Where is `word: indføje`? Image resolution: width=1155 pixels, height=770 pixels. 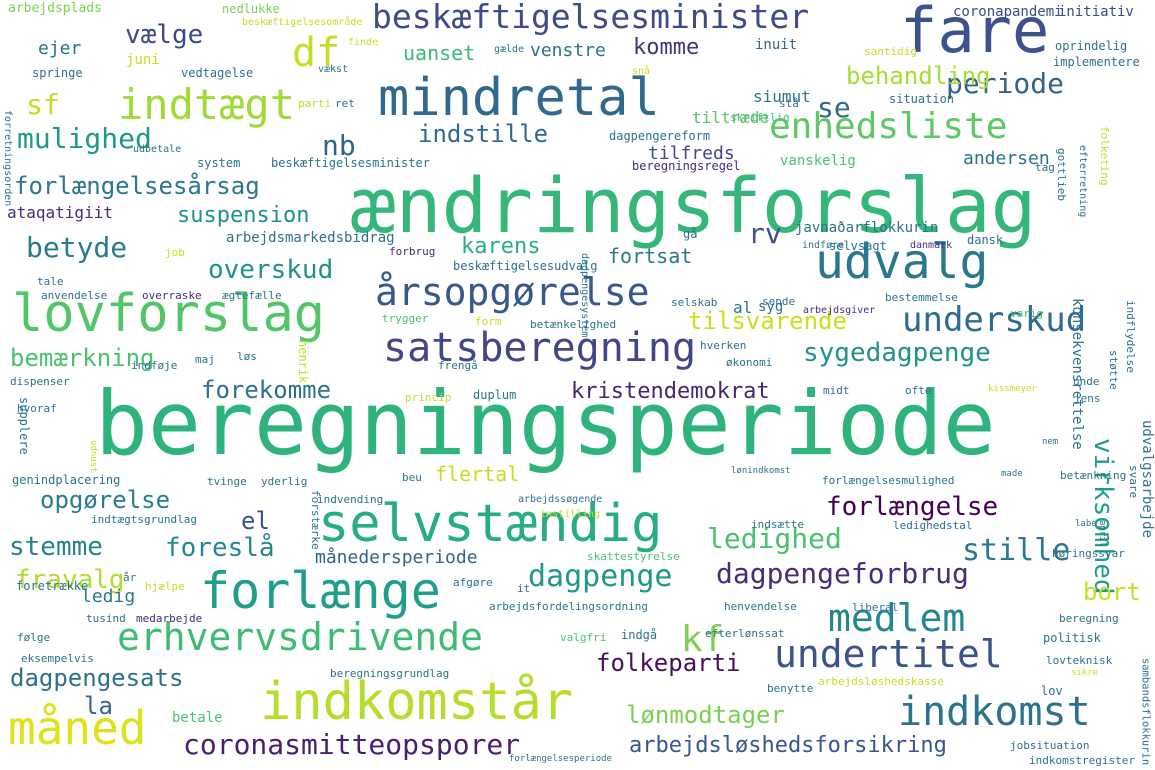 word: indføje is located at coordinates (154, 365).